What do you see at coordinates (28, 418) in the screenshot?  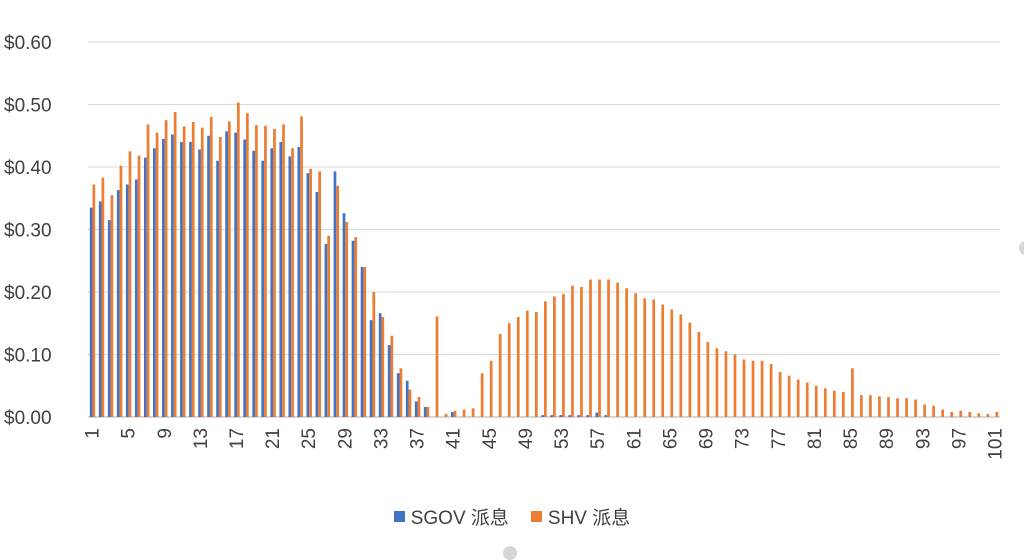 I see `y-tick-label: $0.00` at bounding box center [28, 418].